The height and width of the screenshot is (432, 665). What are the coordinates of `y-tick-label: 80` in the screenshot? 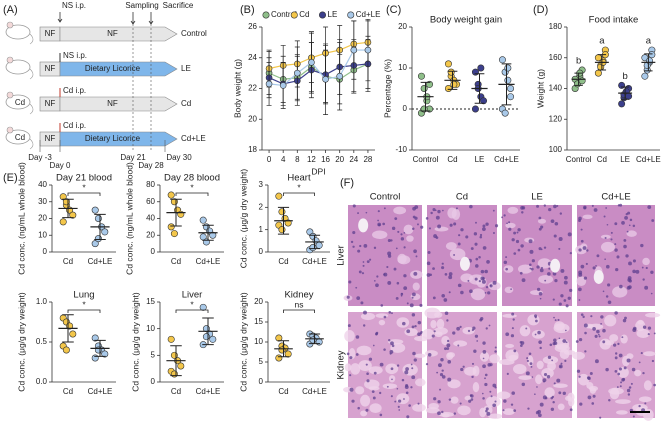 It's located at (150, 184).